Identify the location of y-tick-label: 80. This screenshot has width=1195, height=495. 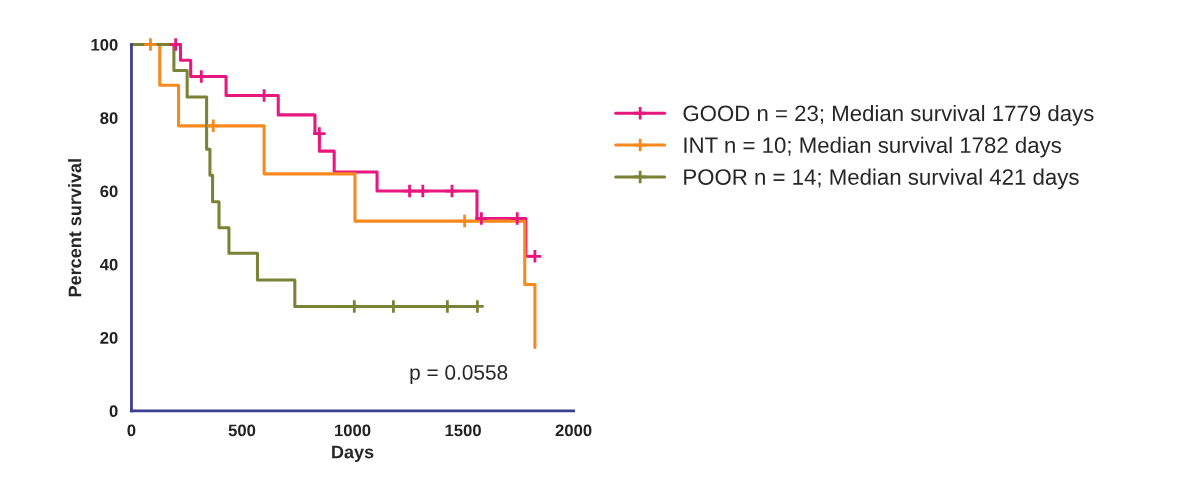
(109, 118).